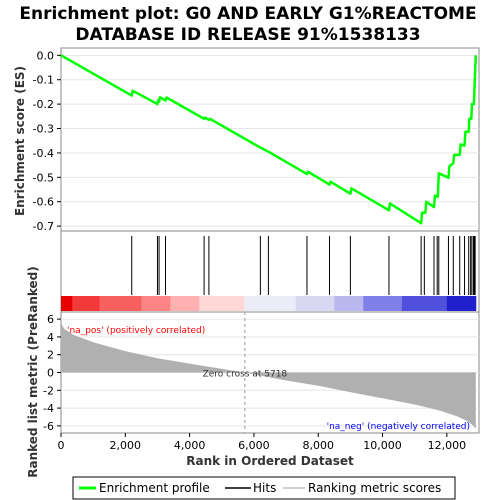  I want to click on metric-tick-label: -2, so click(48, 390).